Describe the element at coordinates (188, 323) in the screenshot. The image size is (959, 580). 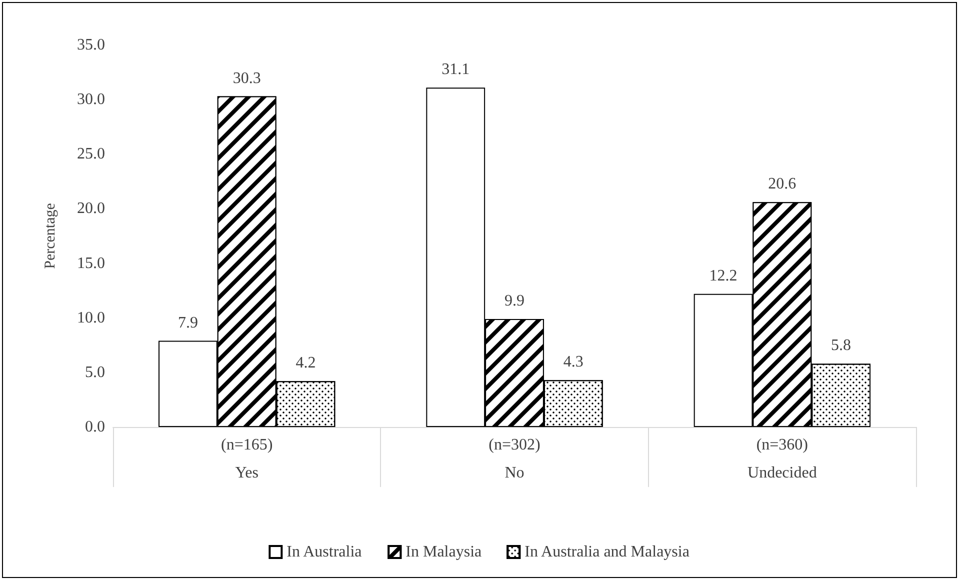
I see `data-label: 7.9` at that location.